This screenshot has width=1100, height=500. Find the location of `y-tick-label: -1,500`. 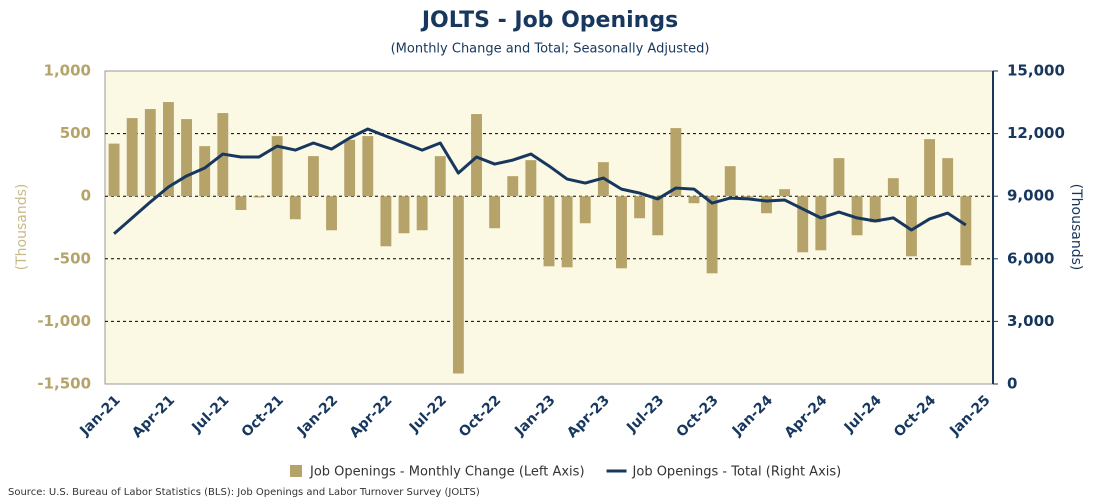

y-tick-label: -1,500 is located at coordinates (64, 384).